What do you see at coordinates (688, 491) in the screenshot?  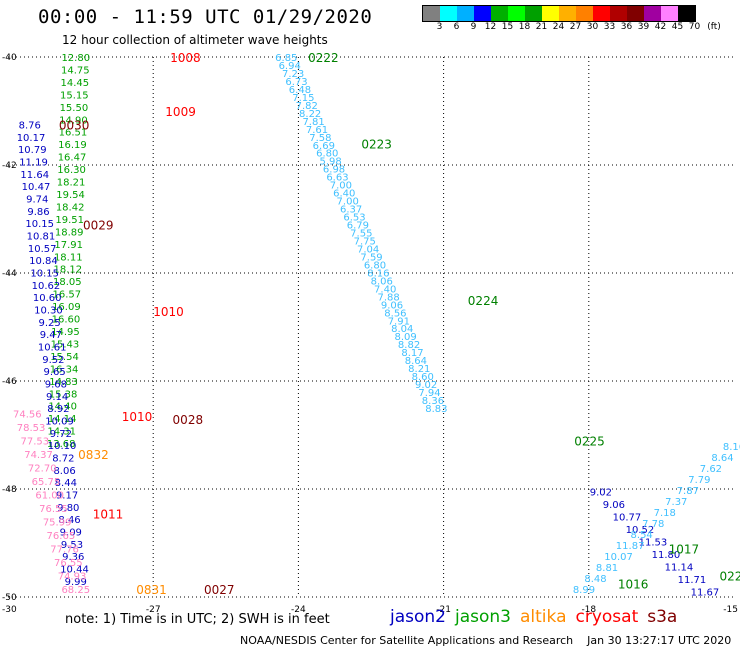 I see `wave-height-value: 7.87` at bounding box center [688, 491].